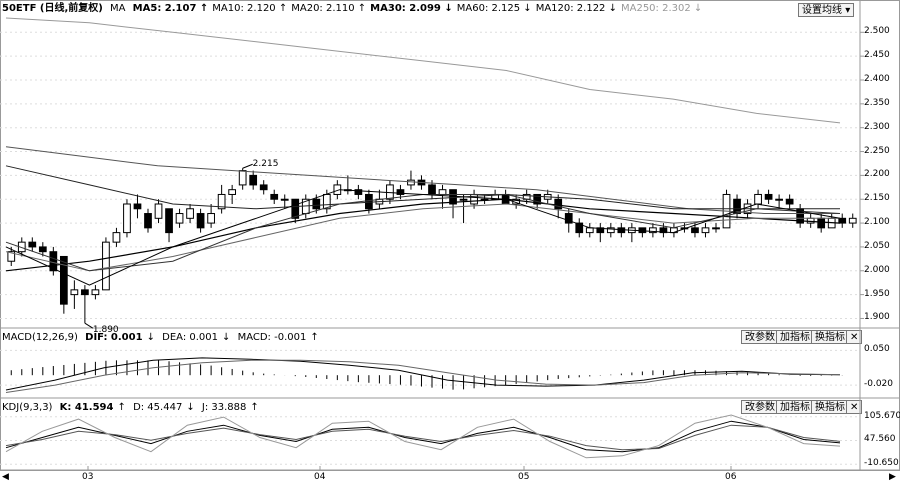 This screenshot has height=484, width=900. Describe the element at coordinates (892, 477) in the screenshot. I see `scroll-right-icon: ▶` at that location.